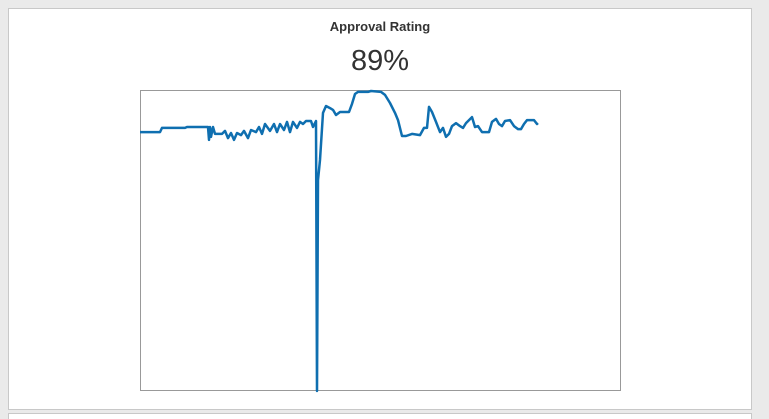  What do you see at coordinates (380, 416) in the screenshot?
I see `next-card` at bounding box center [380, 416].